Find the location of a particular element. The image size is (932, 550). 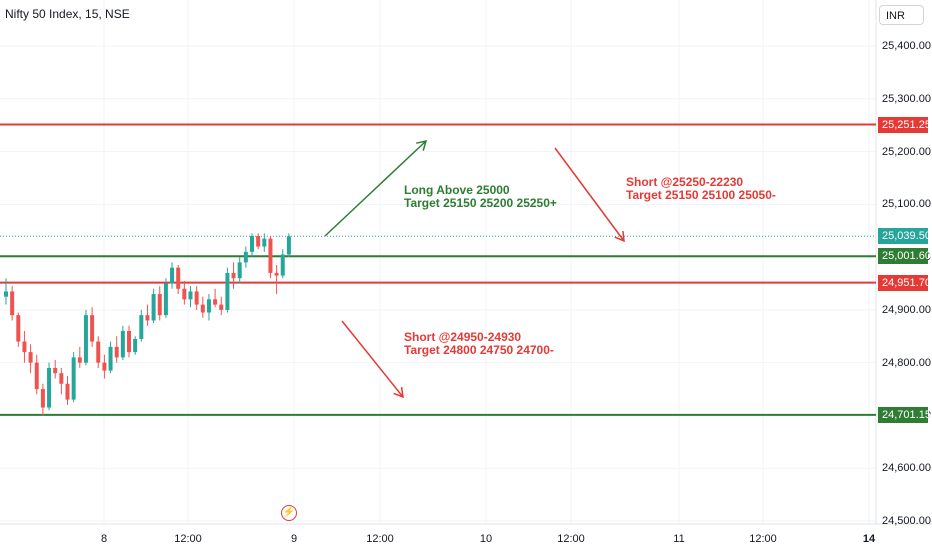

x-tick-label: 14 is located at coordinates (869, 539).